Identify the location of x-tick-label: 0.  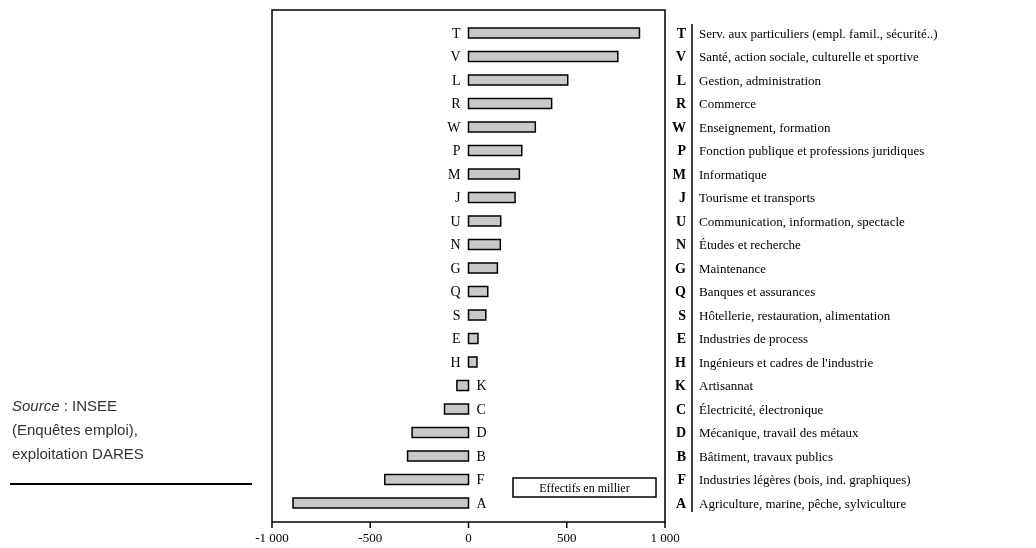
(468, 537).